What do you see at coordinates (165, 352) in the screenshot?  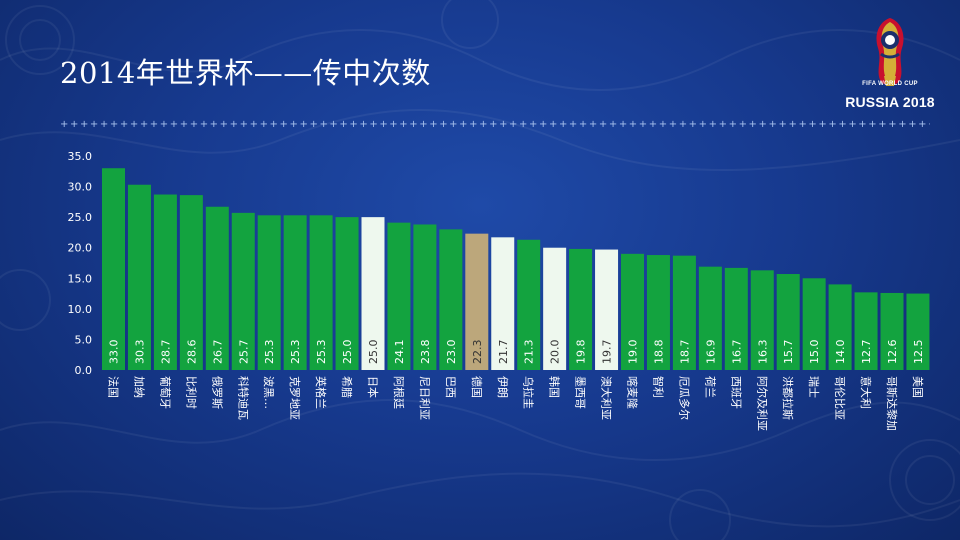 I see `bar-value-label: 28.7` at bounding box center [165, 352].